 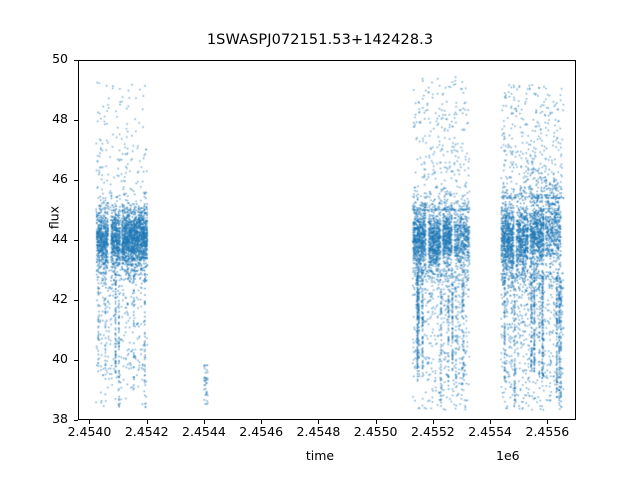 What do you see at coordinates (60, 118) in the screenshot?
I see `y-tick-label: 48` at bounding box center [60, 118].